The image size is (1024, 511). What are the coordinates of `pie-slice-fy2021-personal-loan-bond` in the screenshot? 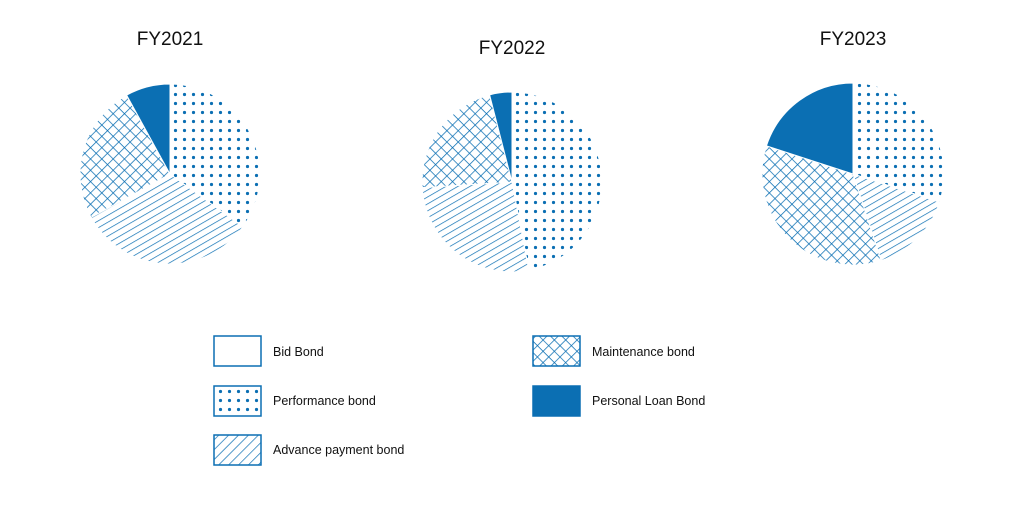 It's located at (148, 129).